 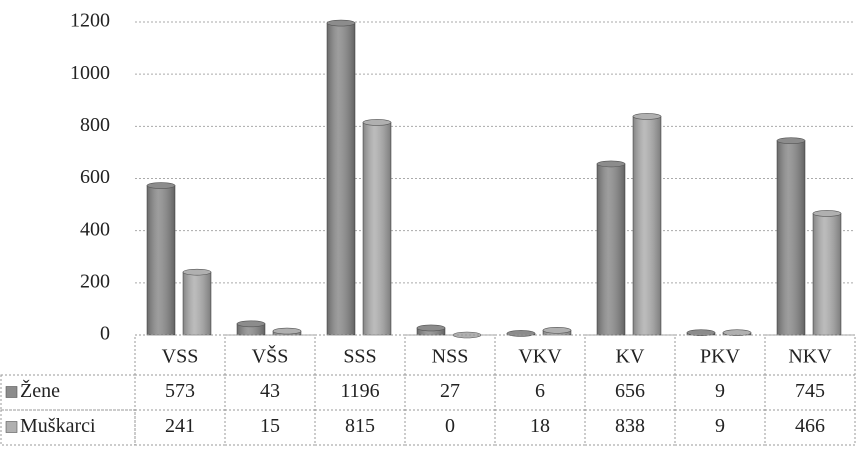 I want to click on table-value: 815, so click(x=360, y=426).